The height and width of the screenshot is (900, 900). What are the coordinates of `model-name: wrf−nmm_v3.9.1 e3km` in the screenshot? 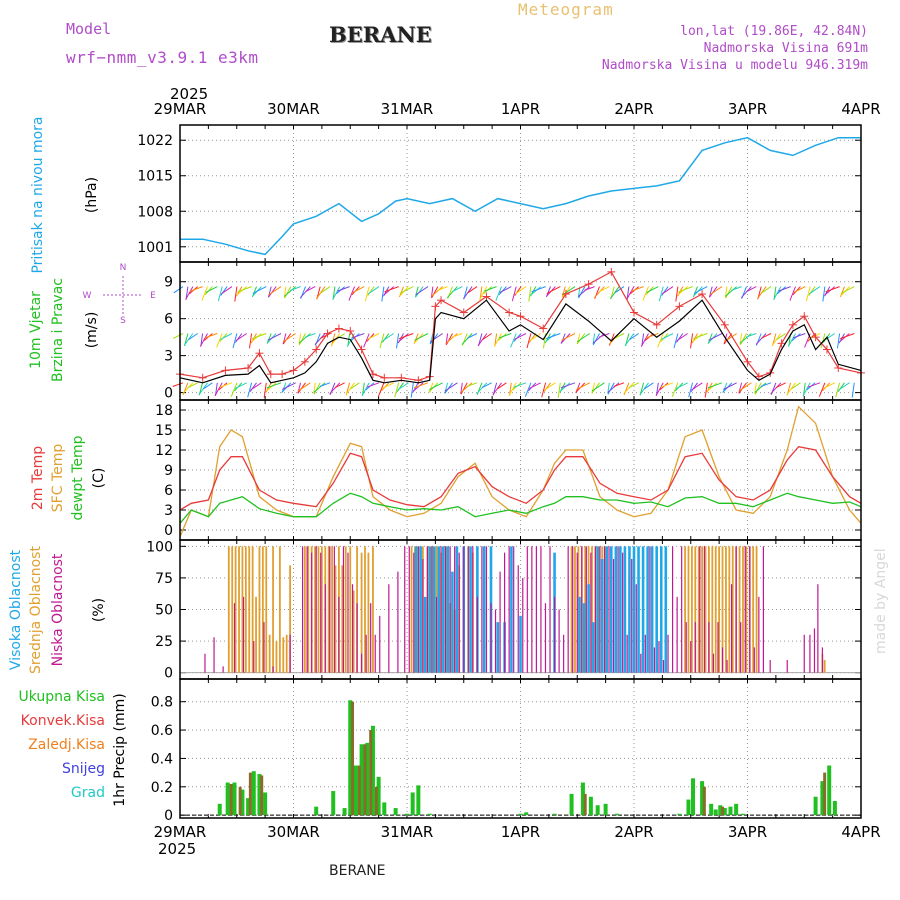 It's located at (162, 57).